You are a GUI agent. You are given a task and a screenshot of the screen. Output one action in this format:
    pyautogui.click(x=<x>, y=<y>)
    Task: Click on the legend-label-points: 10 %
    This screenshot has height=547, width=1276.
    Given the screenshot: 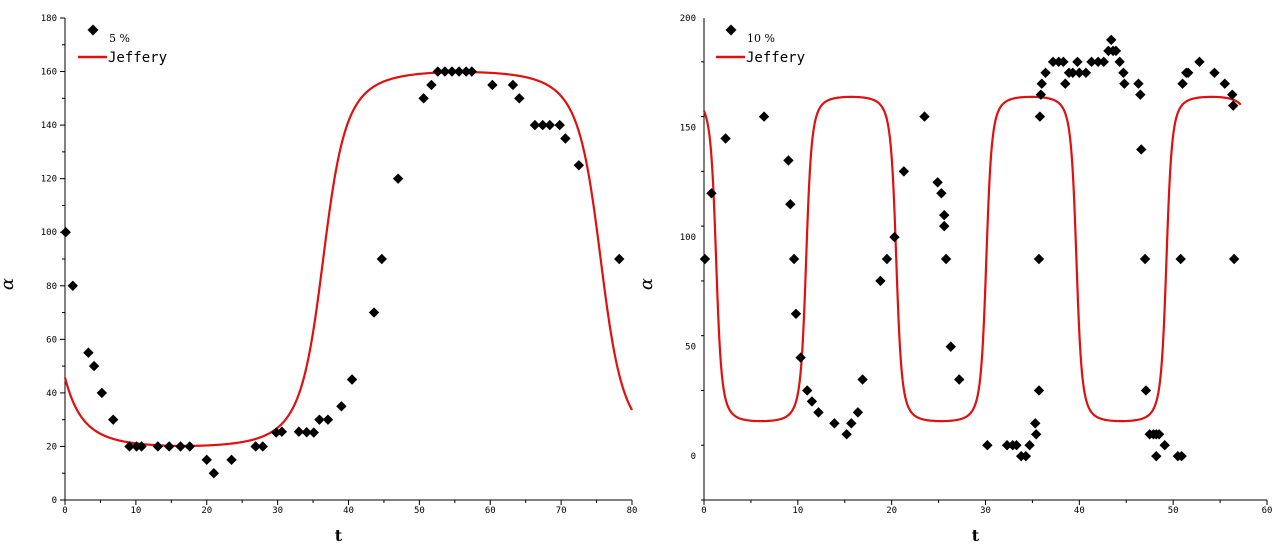 What is the action you would take?
    pyautogui.click(x=761, y=38)
    